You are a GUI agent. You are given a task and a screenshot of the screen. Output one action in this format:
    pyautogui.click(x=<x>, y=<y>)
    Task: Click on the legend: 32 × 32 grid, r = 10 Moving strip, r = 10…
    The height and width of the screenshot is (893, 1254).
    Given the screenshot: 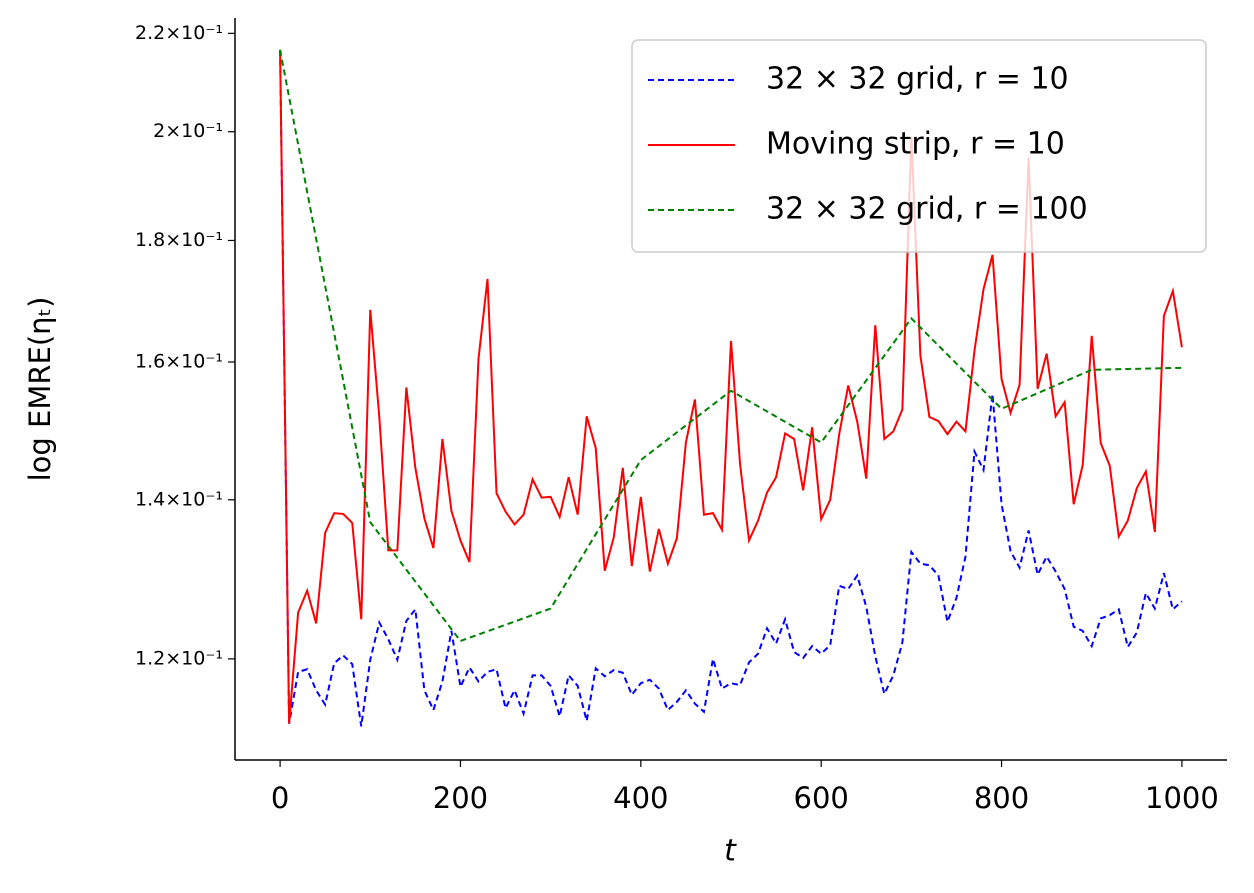 What is the action you would take?
    pyautogui.click(x=919, y=146)
    